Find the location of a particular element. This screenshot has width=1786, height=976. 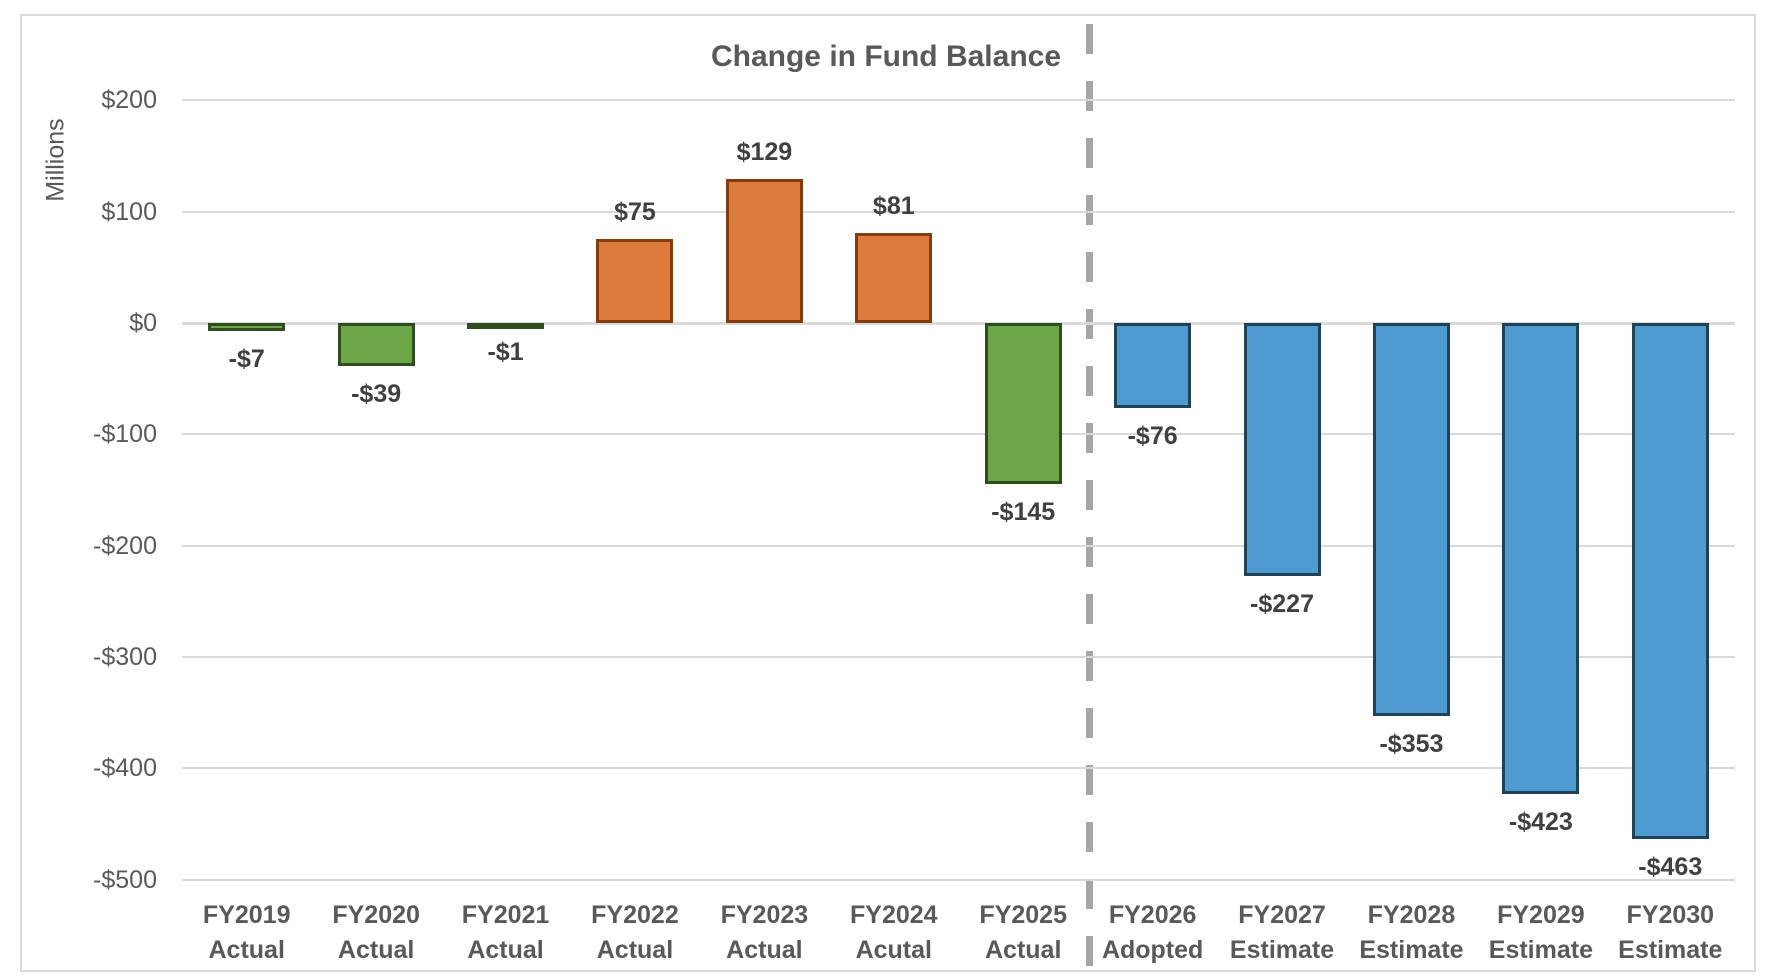

x-axis-label-FY2028: FY2028 Estimate is located at coordinates (1411, 933).